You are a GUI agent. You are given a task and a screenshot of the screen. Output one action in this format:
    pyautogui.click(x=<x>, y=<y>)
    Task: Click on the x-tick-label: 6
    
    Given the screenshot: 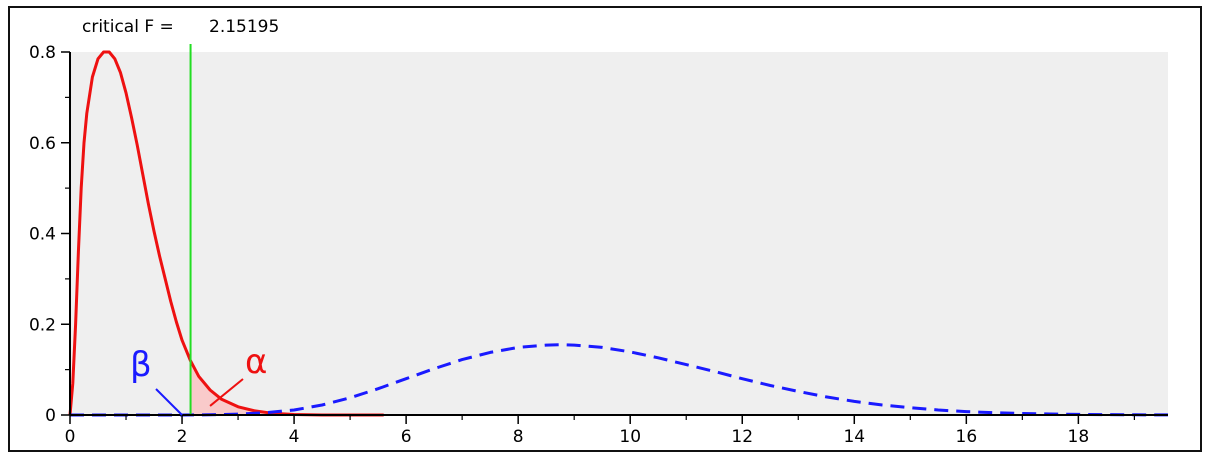 What is the action you would take?
    pyautogui.click(x=406, y=437)
    